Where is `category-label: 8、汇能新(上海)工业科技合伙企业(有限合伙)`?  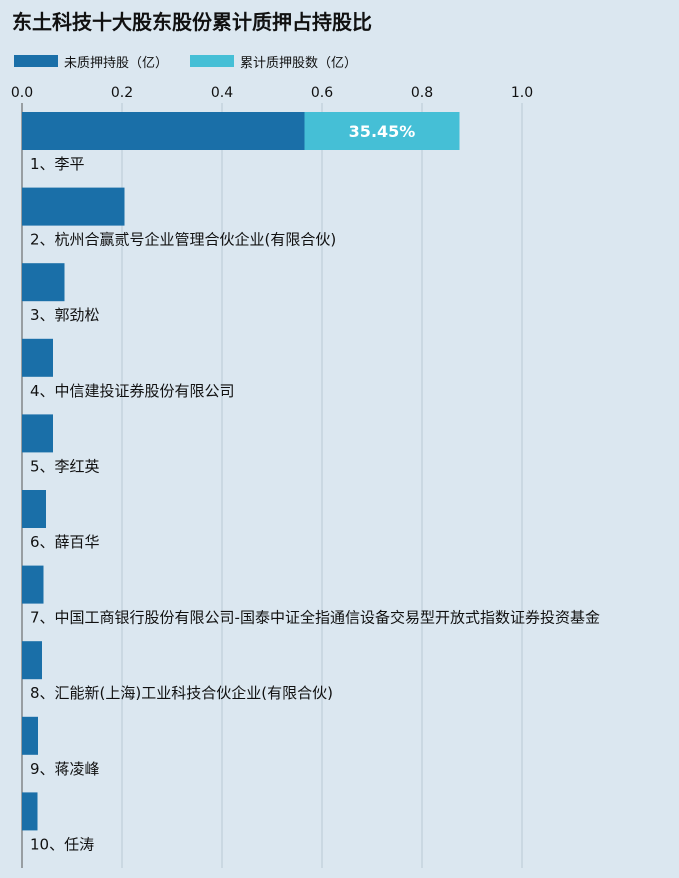 category-label: 8、汇能新(上海)工业科技合伙企业(有限合伙) is located at coordinates (181, 693).